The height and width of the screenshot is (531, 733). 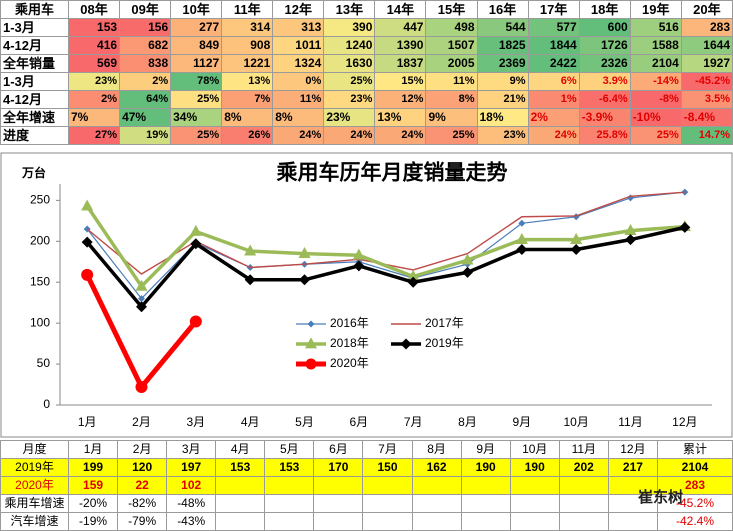 What do you see at coordinates (553, 63) in the screenshot?
I see `data-cell: 2422` at bounding box center [553, 63].